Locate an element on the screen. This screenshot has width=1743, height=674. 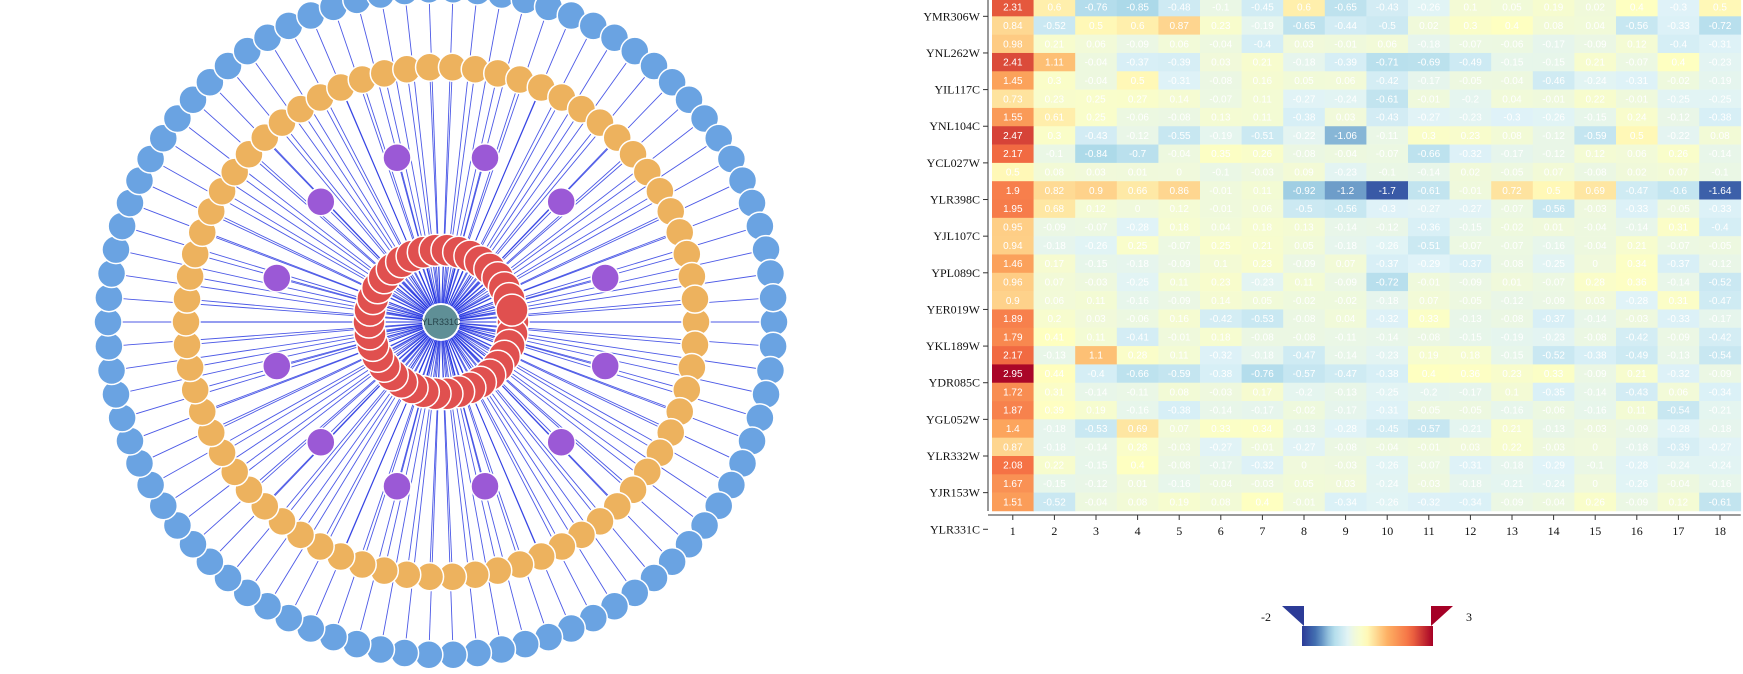
cell-value: 0.23 is located at coordinates (1221, 282).